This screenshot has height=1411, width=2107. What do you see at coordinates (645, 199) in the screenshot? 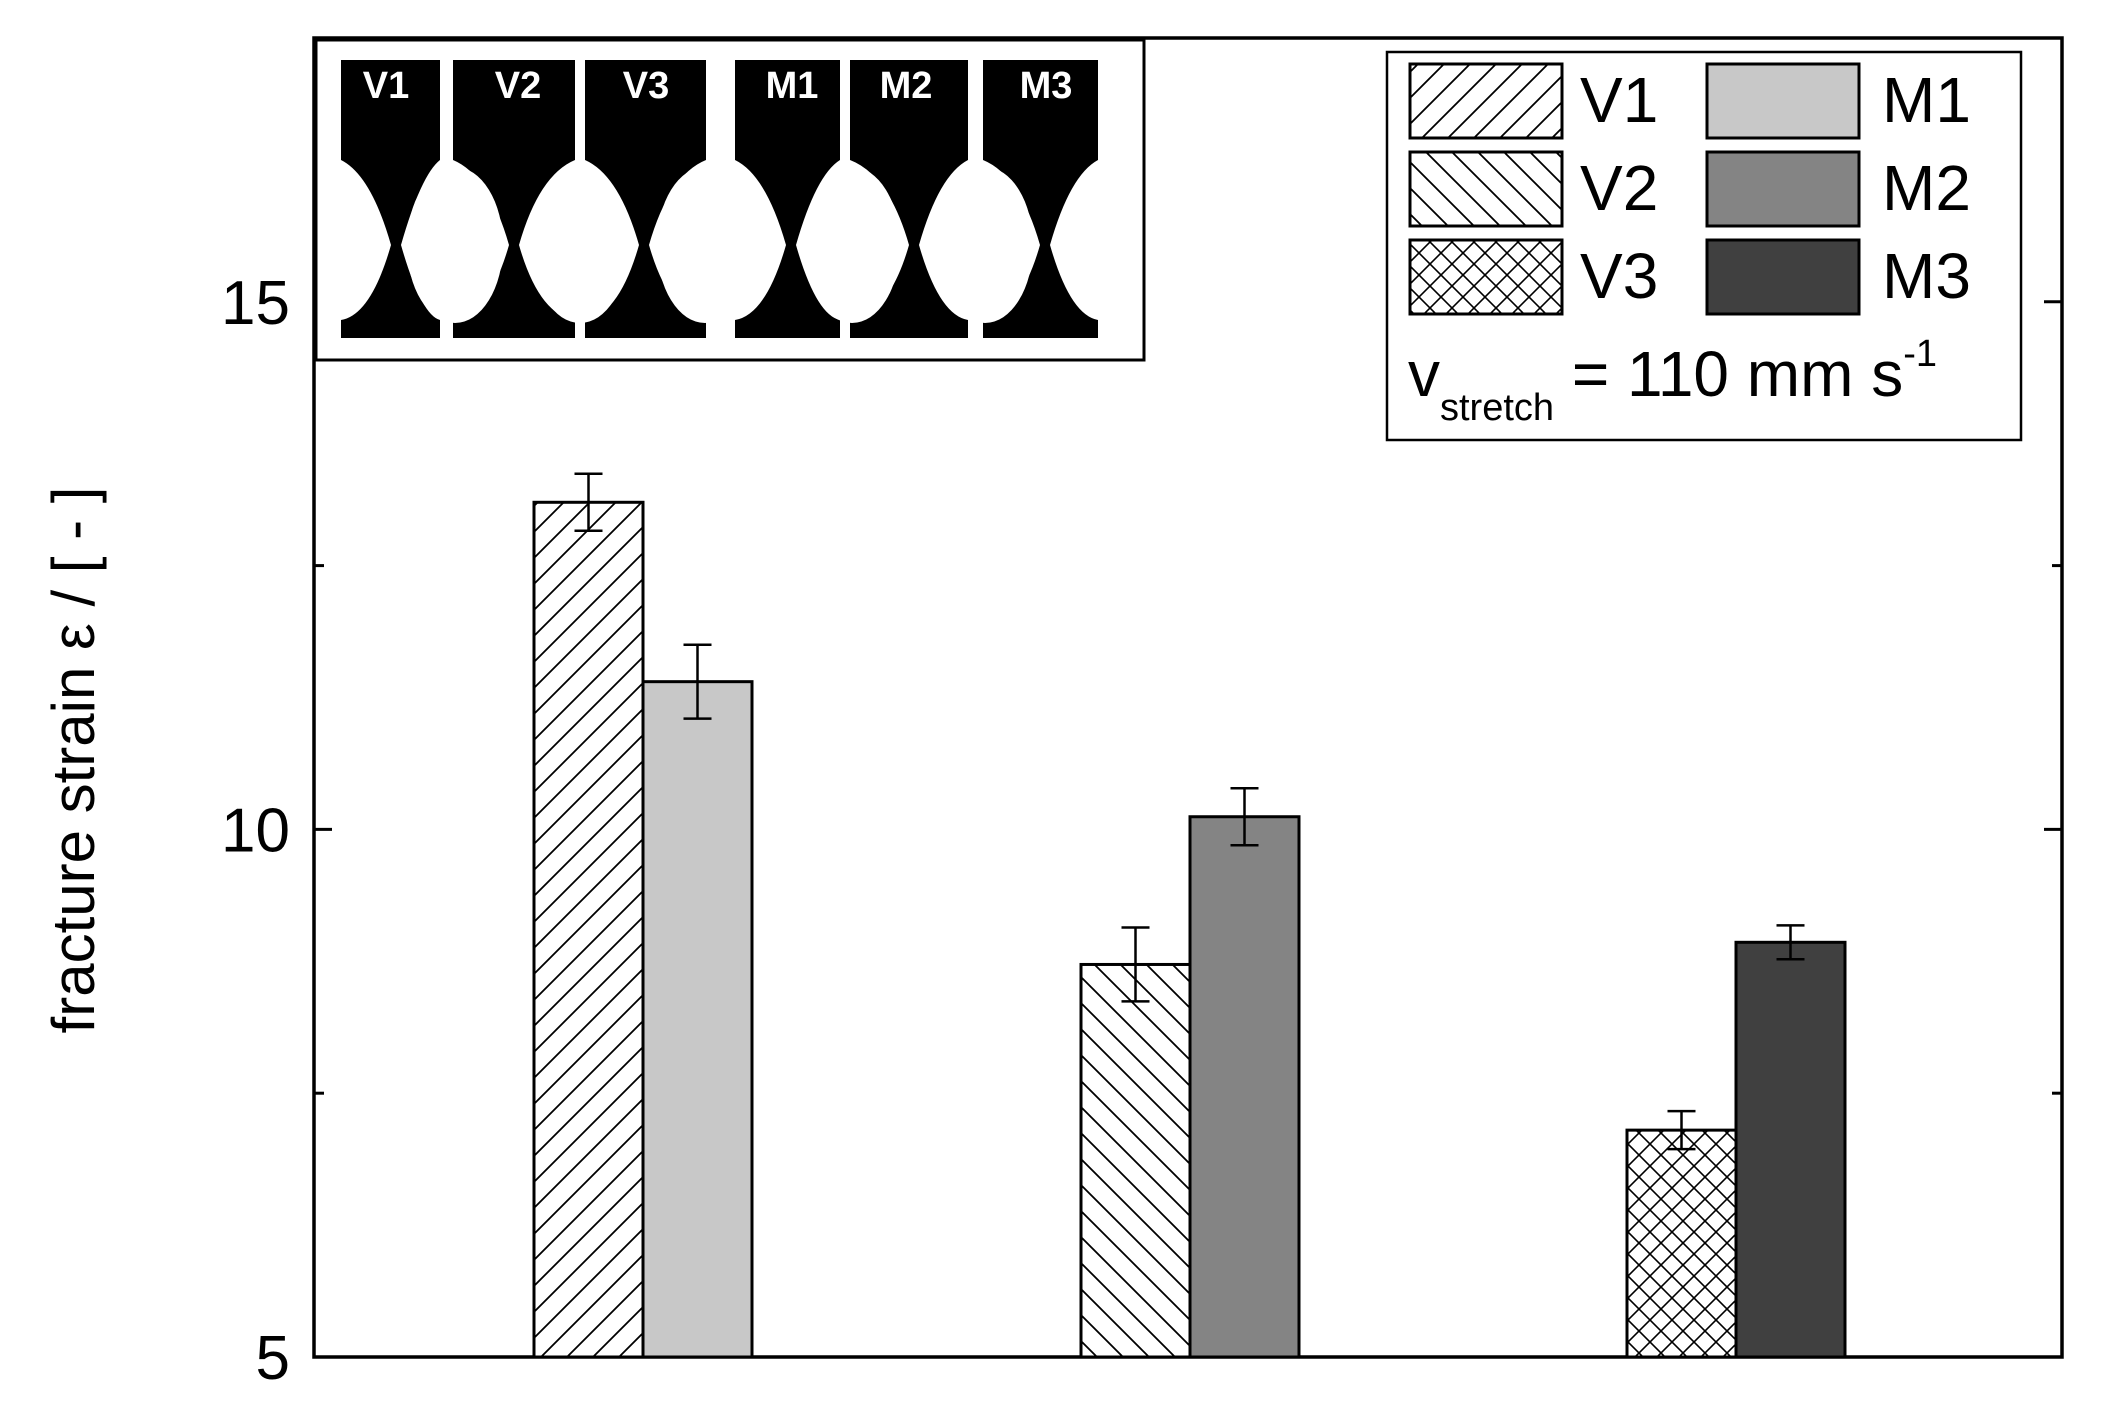
I see `specimen-silhouette-v3` at bounding box center [645, 199].